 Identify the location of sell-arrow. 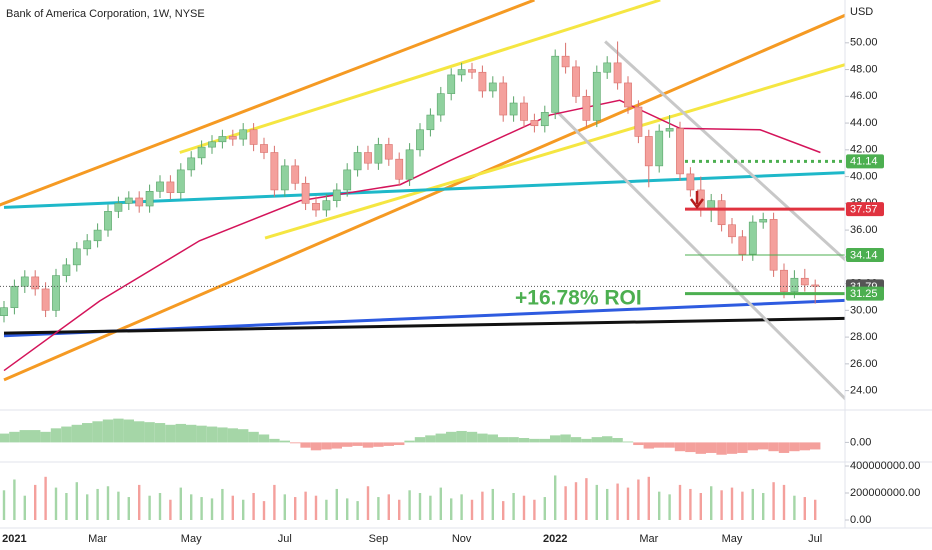
(697, 200).